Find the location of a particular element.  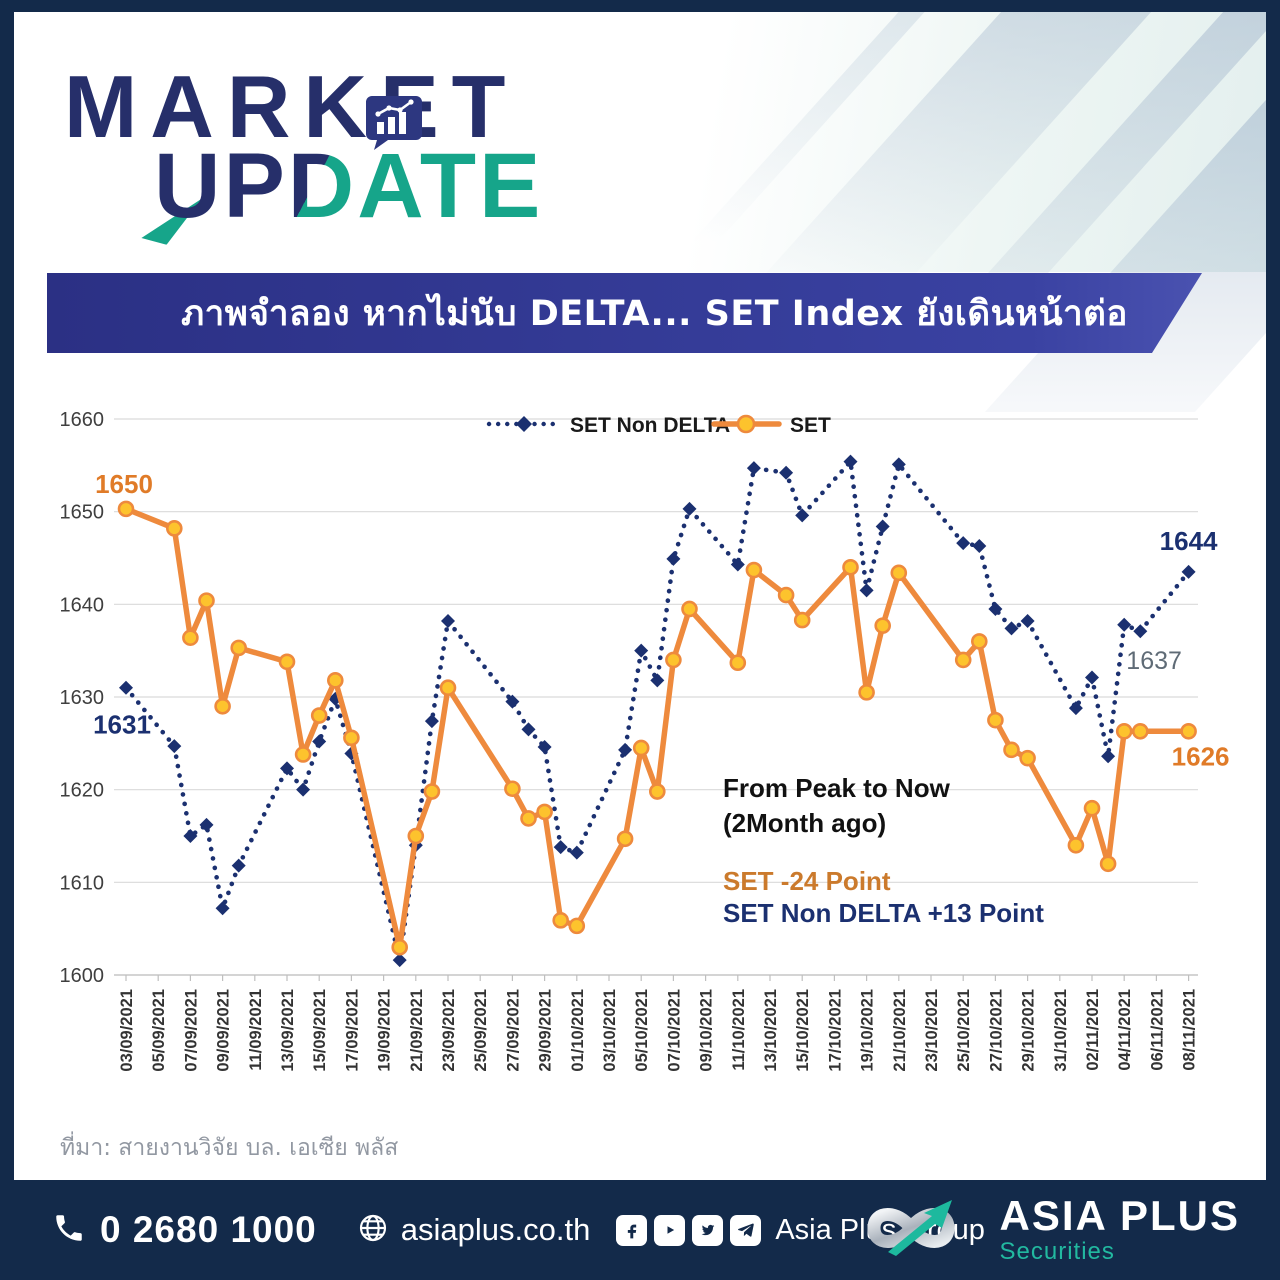

svg-text: 29/09/2021 is located at coordinates (546, 1030).